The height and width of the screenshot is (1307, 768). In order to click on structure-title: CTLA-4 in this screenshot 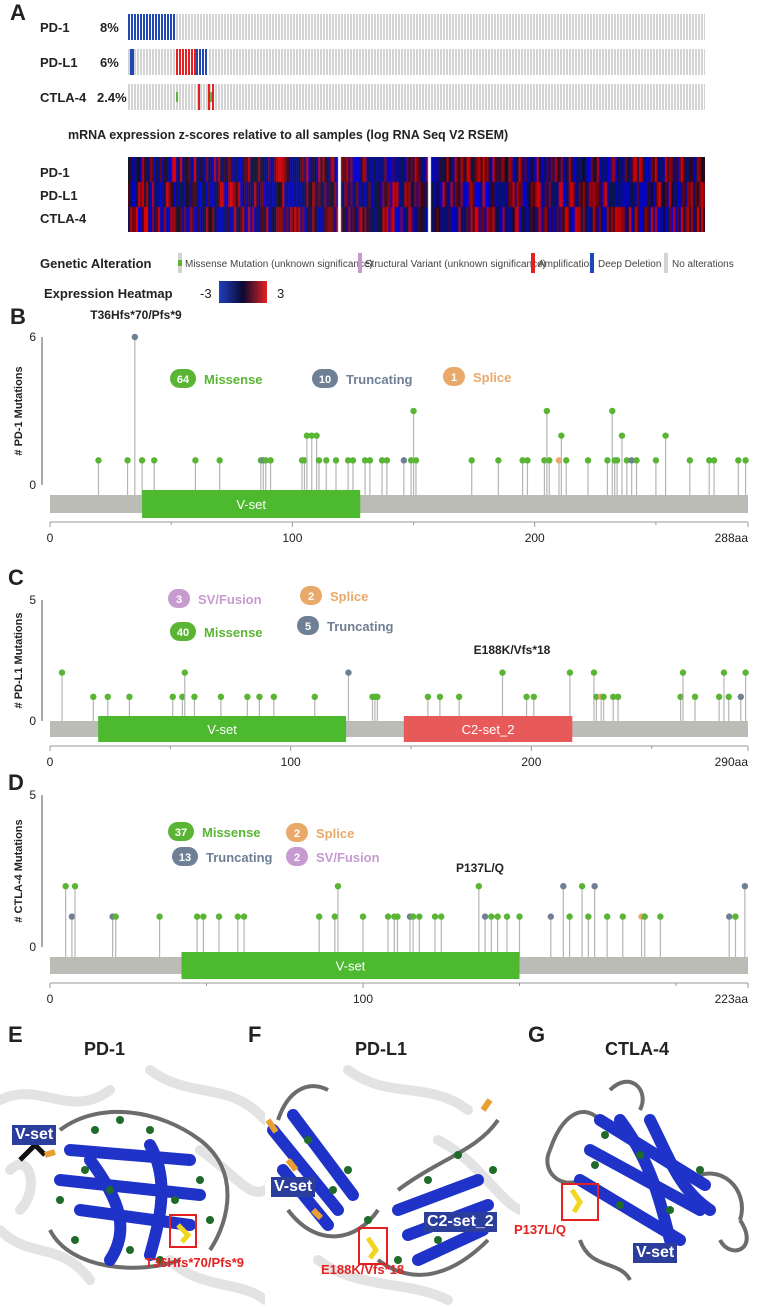, I will do `click(637, 1049)`.